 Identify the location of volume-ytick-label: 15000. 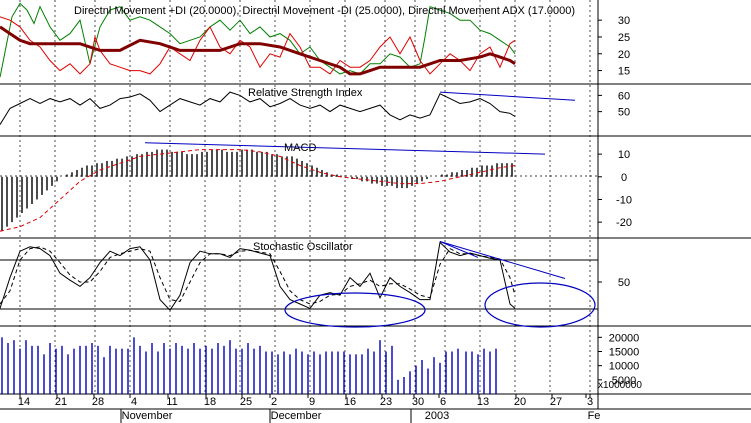
(624, 353).